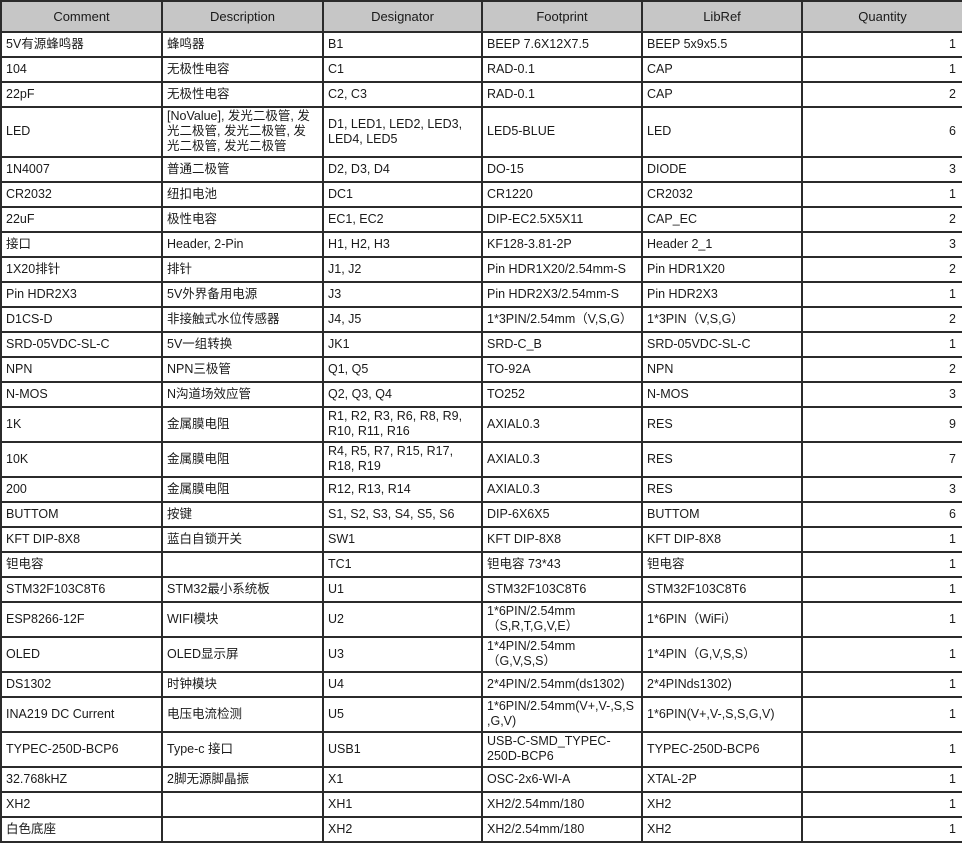  I want to click on cell-footprint: Pin HDR2X3/2.54mm-S, so click(562, 295).